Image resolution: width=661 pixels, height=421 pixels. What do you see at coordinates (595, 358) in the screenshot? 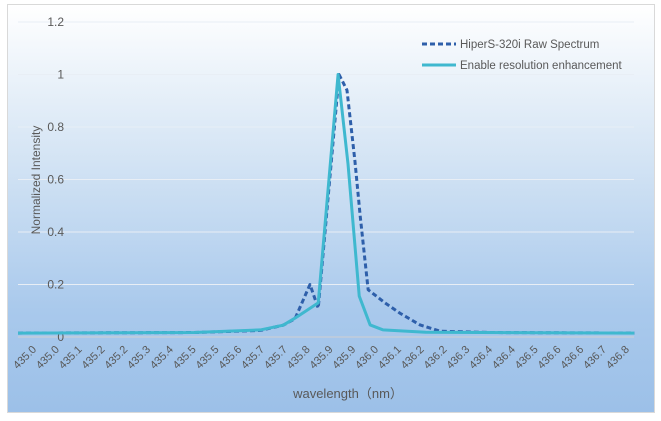
I see `x-tick-label: 436.7` at bounding box center [595, 358].